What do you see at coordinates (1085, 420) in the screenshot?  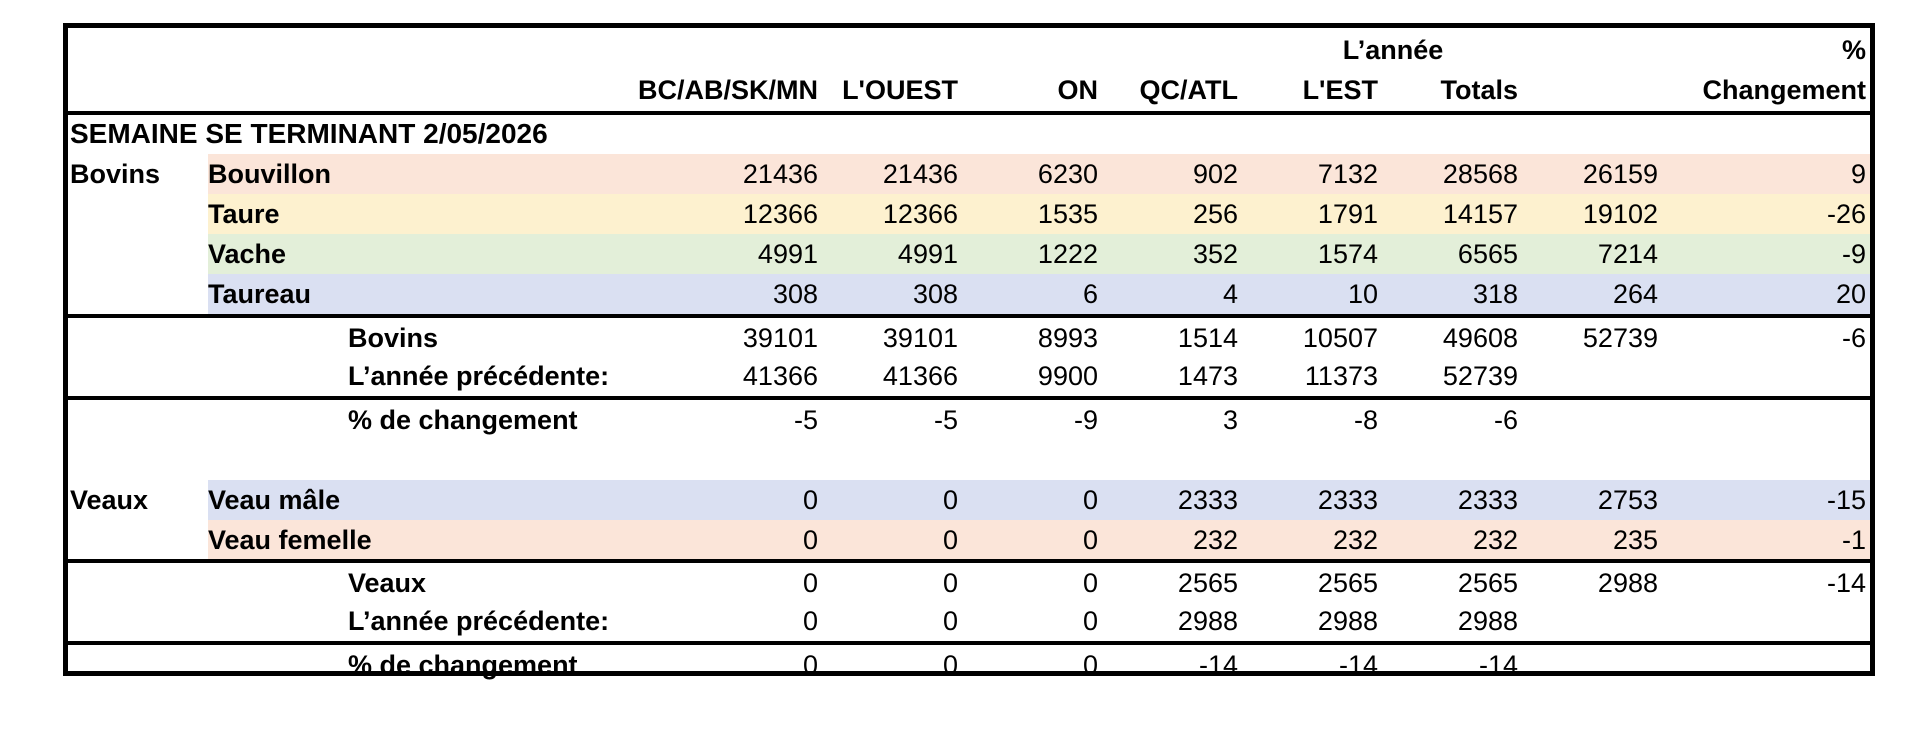 I see `cell-on: -9` at bounding box center [1085, 420].